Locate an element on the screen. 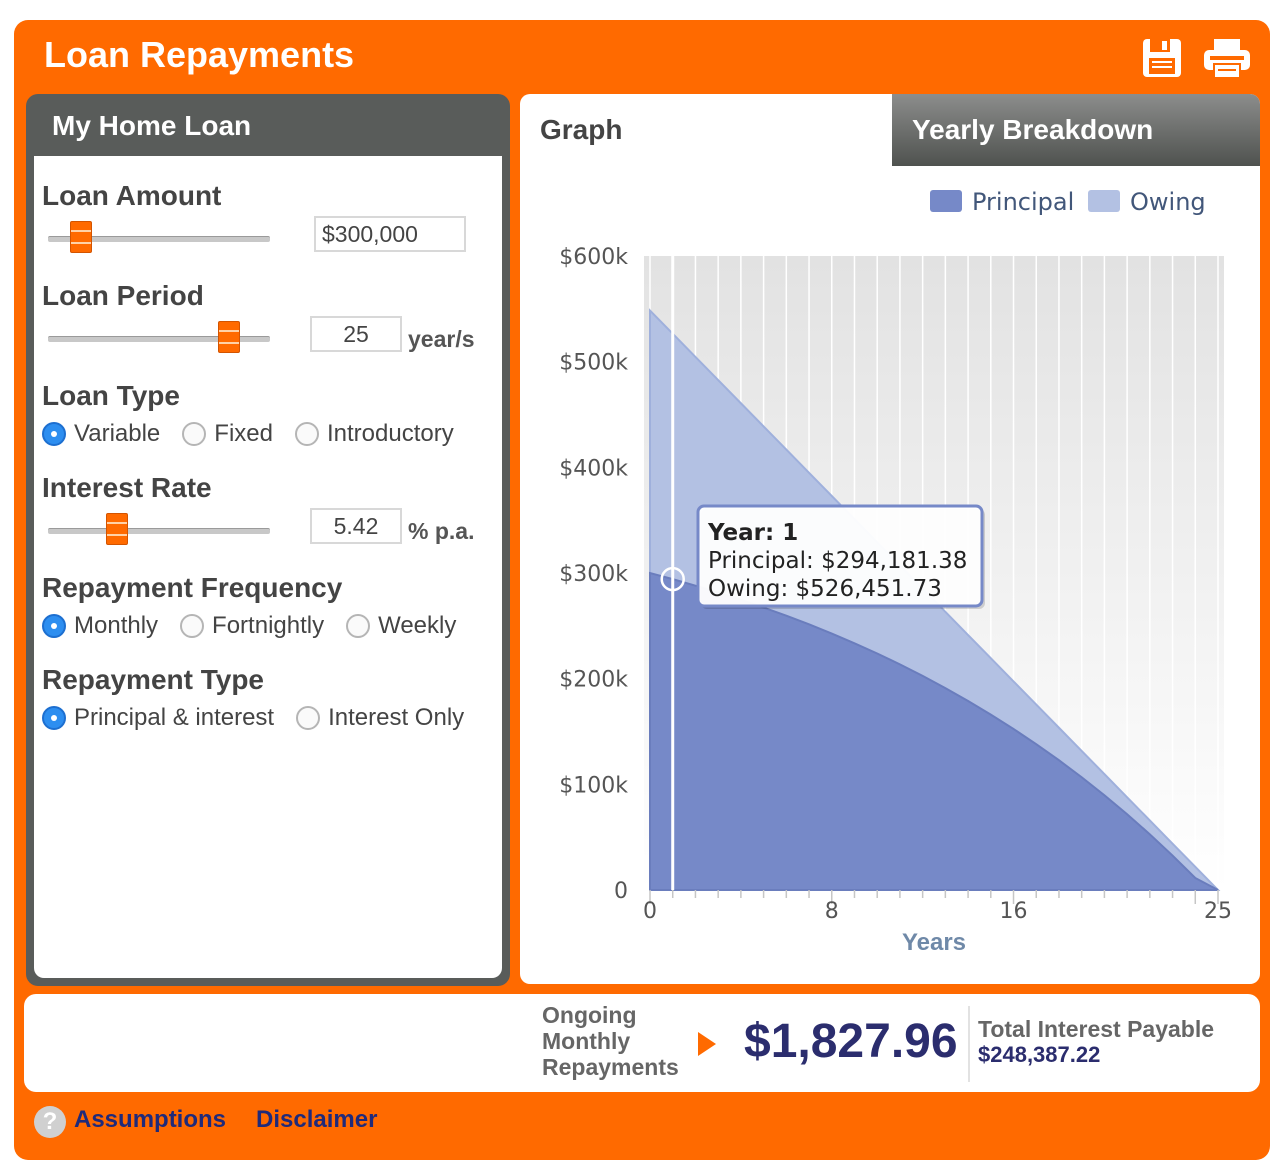 The height and width of the screenshot is (1176, 1282). loan-period-slider-track is located at coordinates (159, 339).